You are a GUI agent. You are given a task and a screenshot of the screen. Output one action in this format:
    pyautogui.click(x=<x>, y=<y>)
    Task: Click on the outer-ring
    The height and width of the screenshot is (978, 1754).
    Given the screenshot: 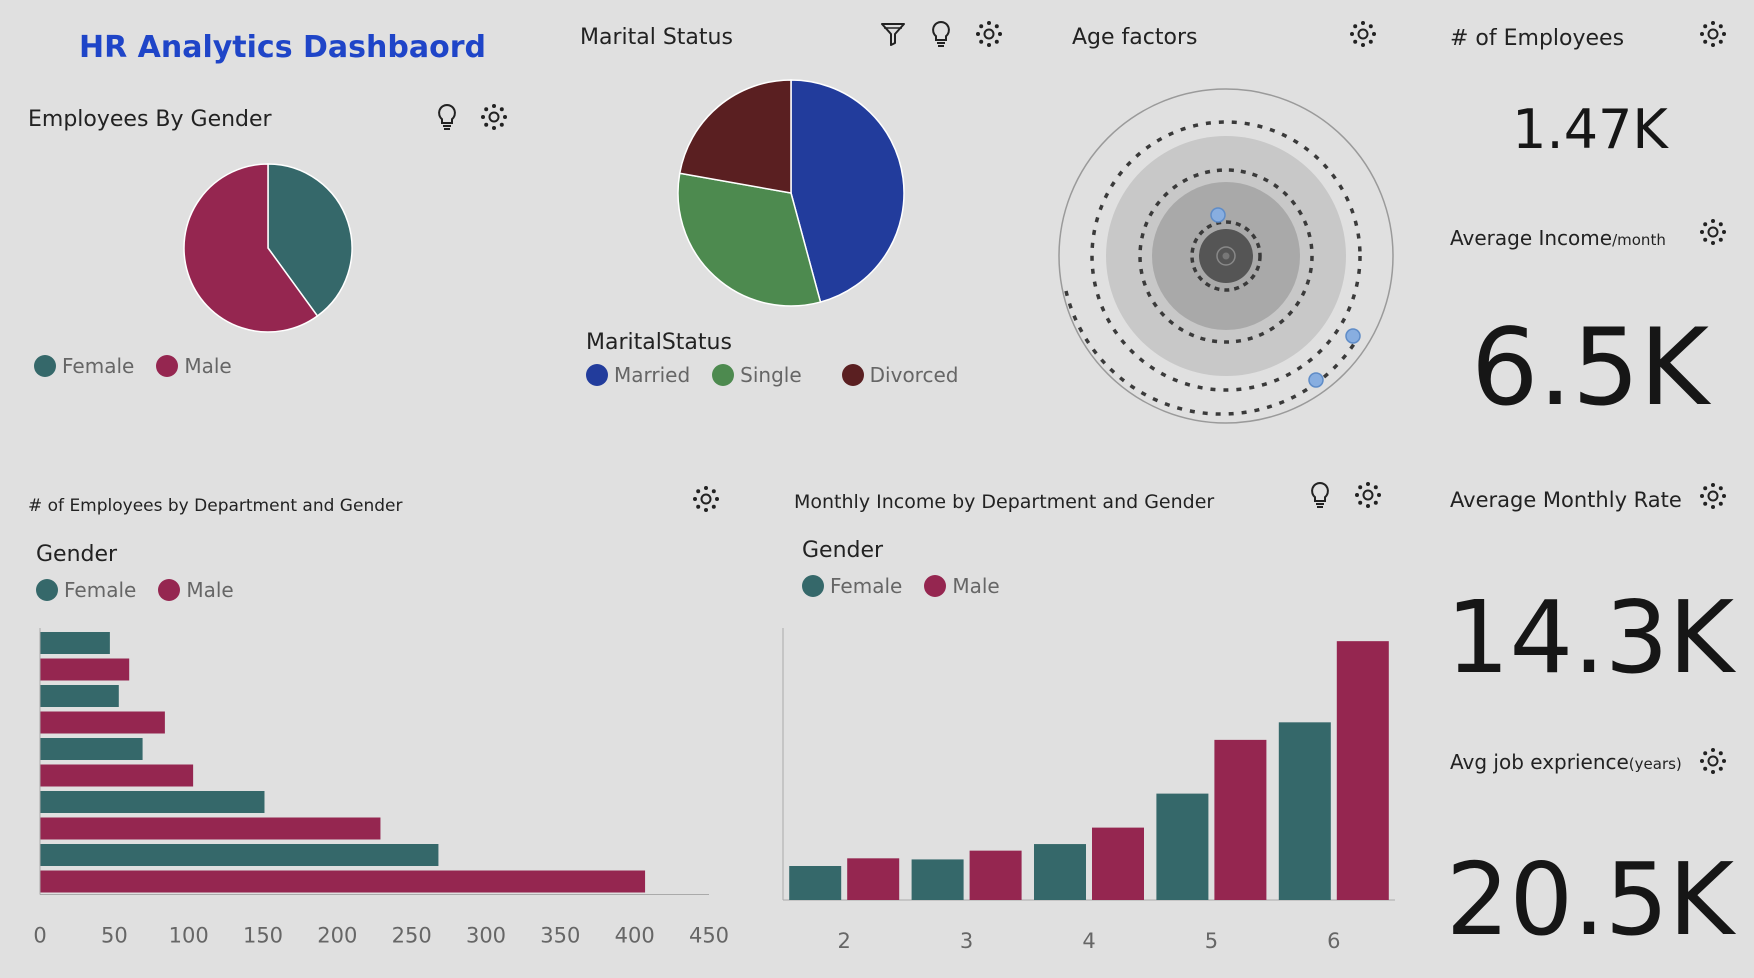 What is the action you would take?
    pyautogui.click(x=1226, y=256)
    